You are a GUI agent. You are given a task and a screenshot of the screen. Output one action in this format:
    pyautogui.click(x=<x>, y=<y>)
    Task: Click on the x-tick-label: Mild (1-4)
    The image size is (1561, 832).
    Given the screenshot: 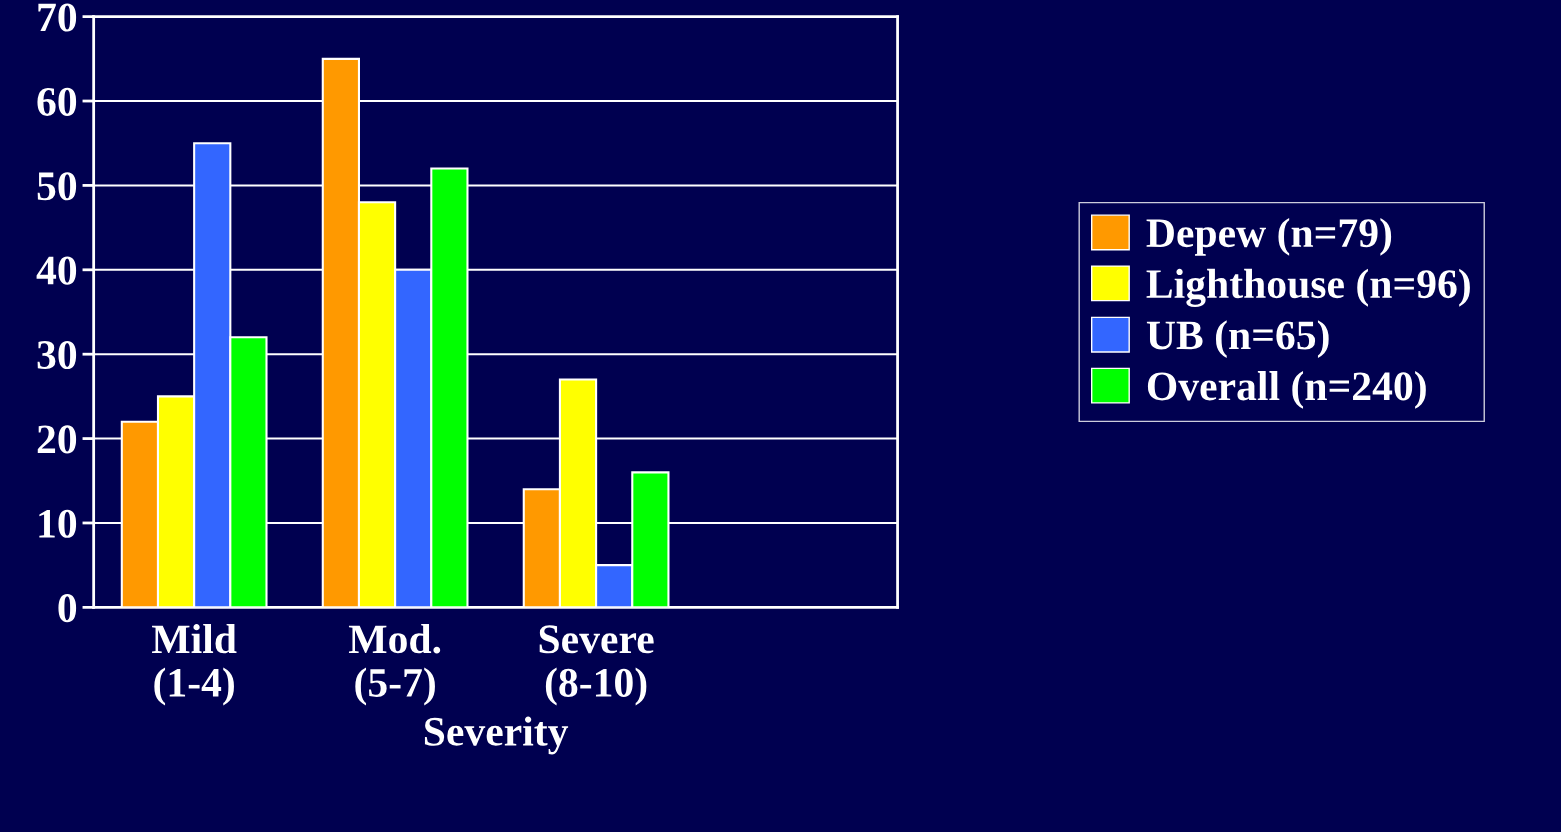 What is the action you would take?
    pyautogui.click(x=194, y=665)
    